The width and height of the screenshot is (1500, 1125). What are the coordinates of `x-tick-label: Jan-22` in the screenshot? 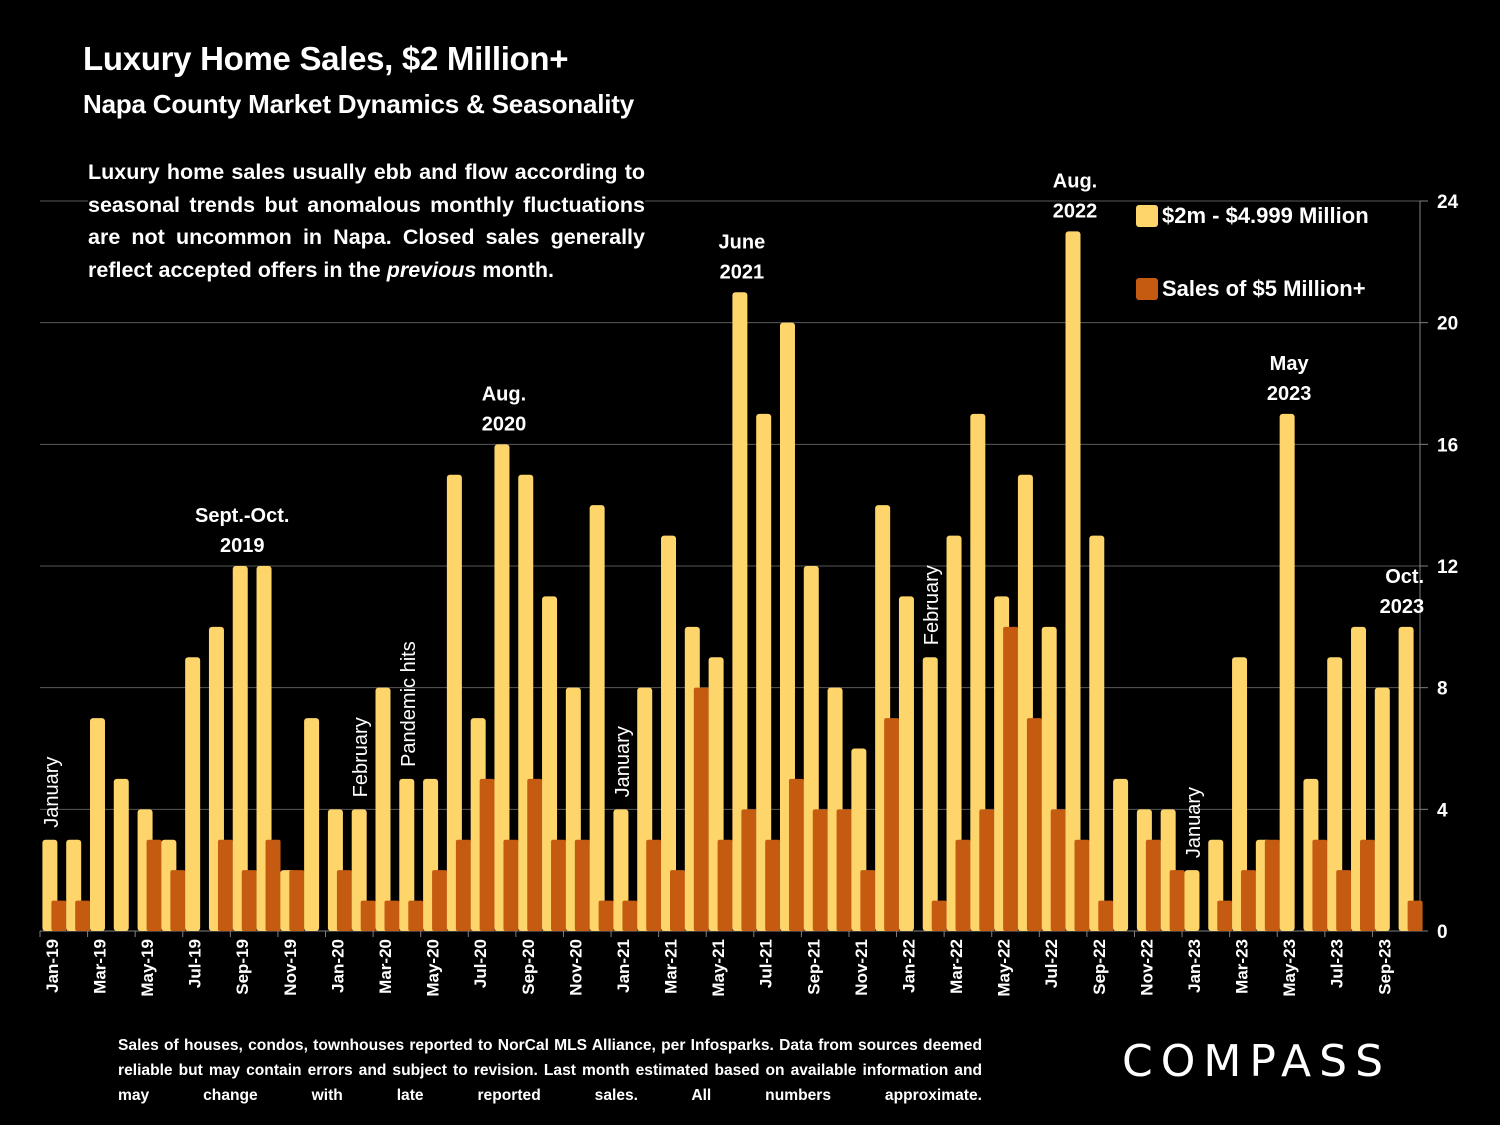 It's located at (908, 966).